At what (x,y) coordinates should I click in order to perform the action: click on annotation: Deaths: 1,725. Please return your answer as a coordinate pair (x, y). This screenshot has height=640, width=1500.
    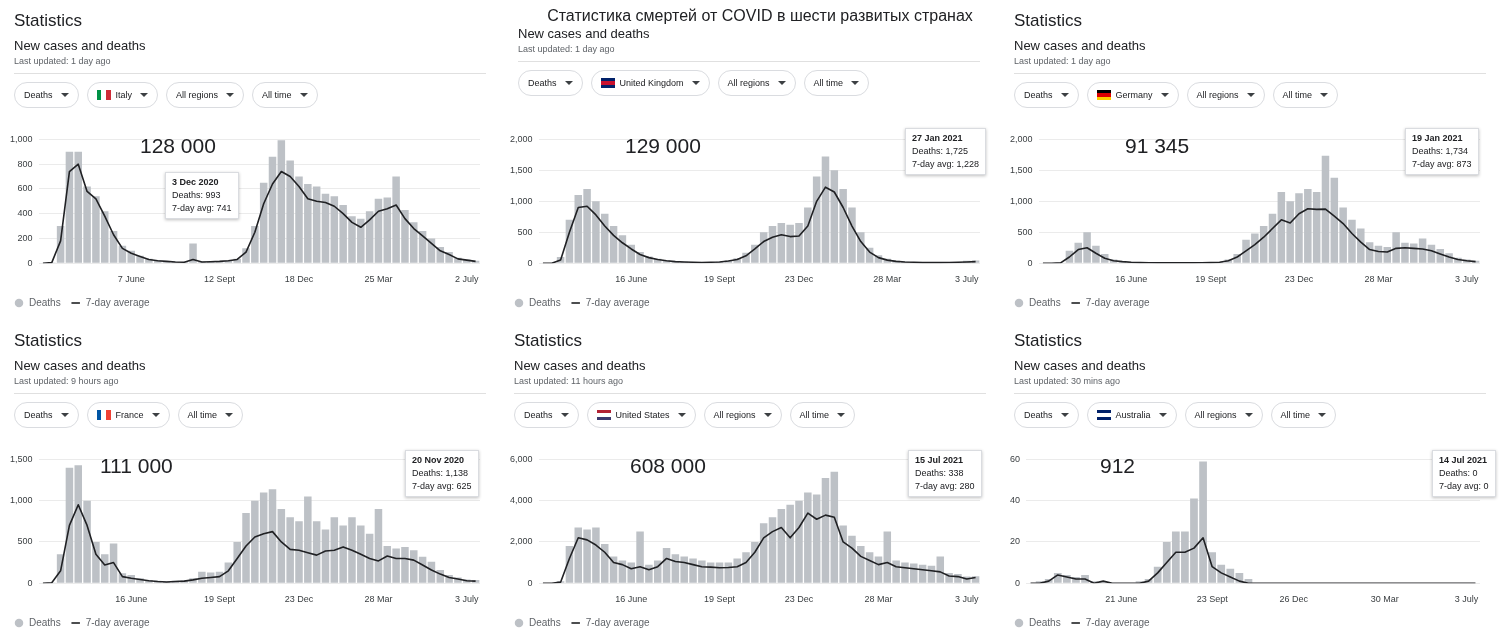
    Looking at the image, I should click on (941, 151).